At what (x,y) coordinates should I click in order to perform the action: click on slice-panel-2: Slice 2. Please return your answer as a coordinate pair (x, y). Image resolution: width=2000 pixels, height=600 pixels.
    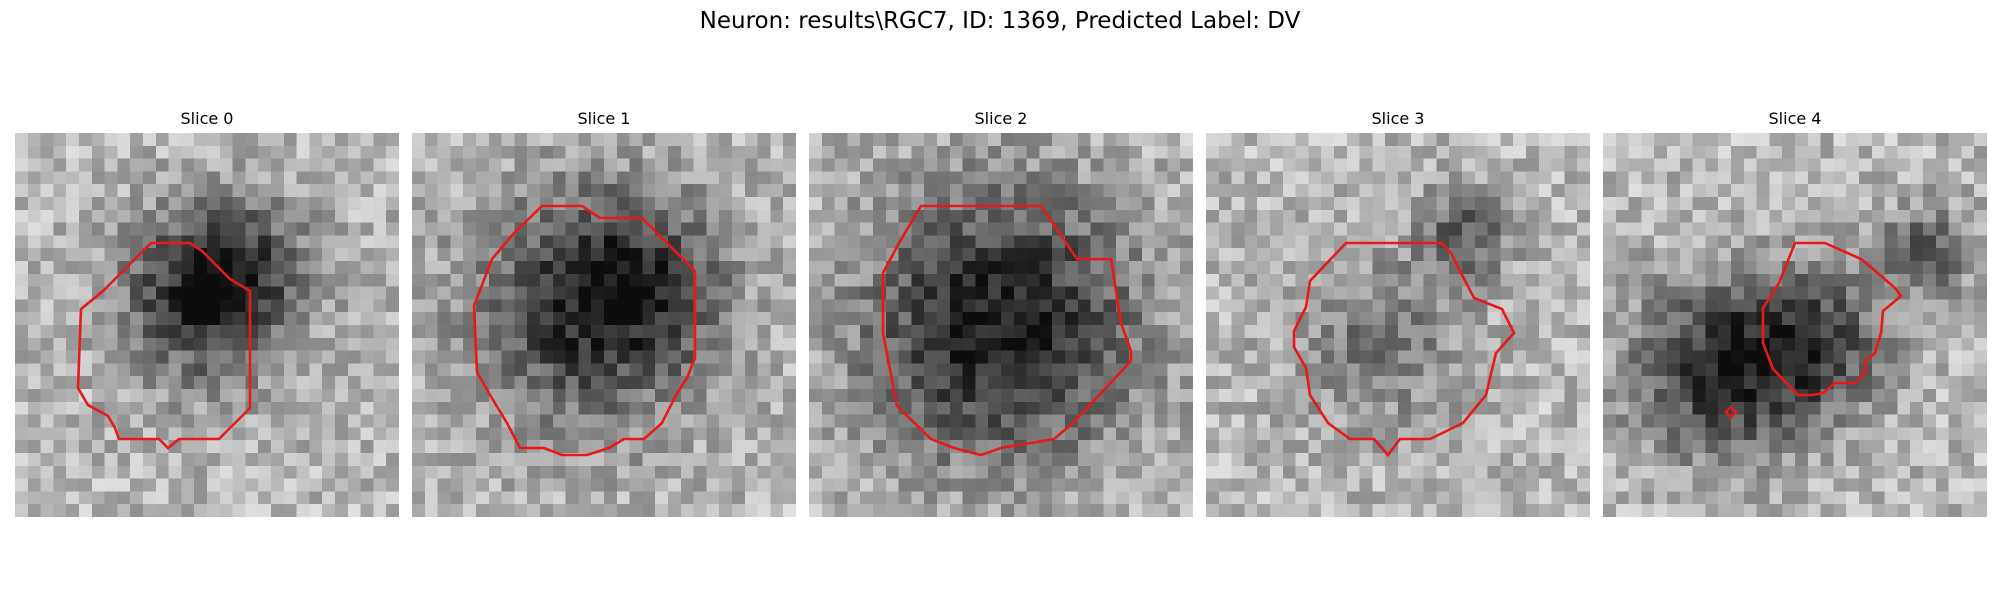
    Looking at the image, I should click on (1001, 312).